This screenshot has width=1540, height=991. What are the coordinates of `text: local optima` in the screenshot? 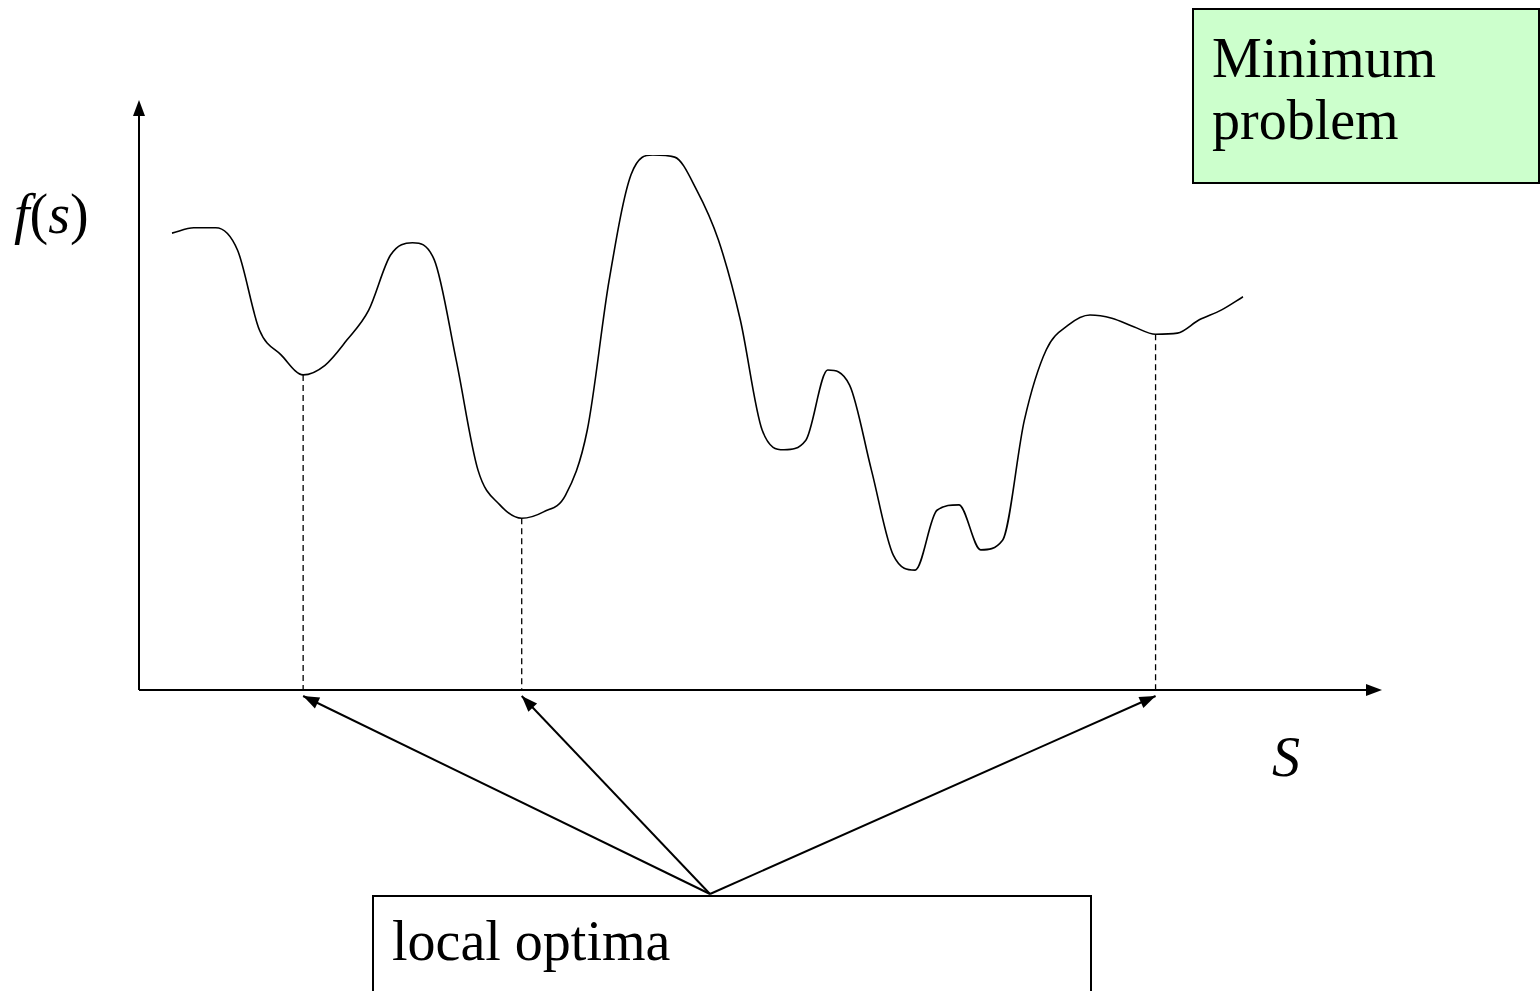 It's located at (732, 943).